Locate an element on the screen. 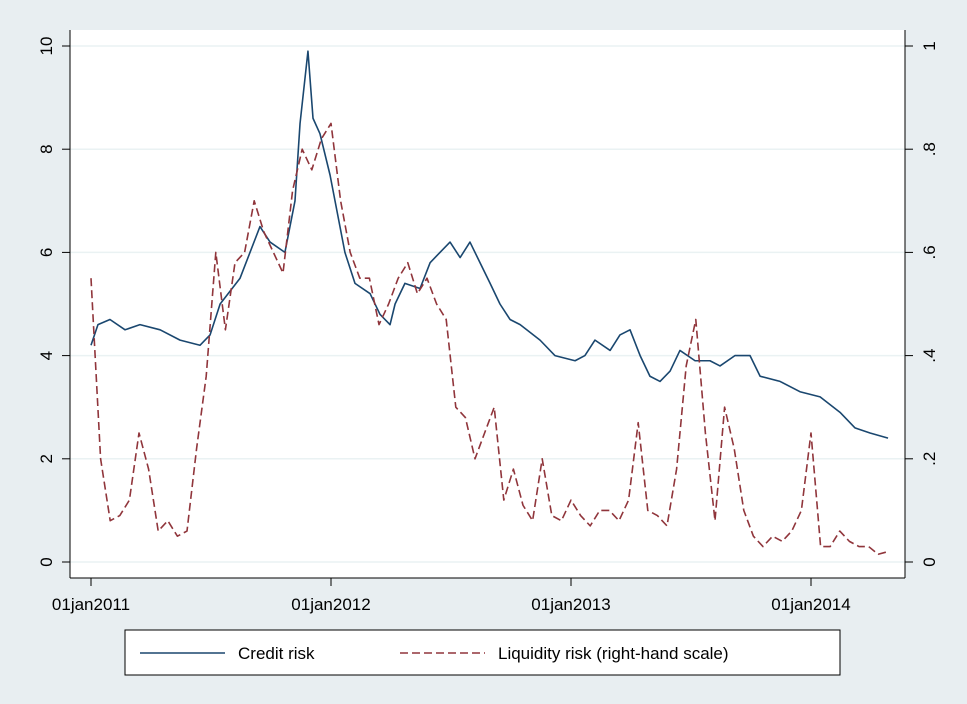 The image size is (967, 704). legend-label: Liquidity risk (right-hand scale) is located at coordinates (613, 653).